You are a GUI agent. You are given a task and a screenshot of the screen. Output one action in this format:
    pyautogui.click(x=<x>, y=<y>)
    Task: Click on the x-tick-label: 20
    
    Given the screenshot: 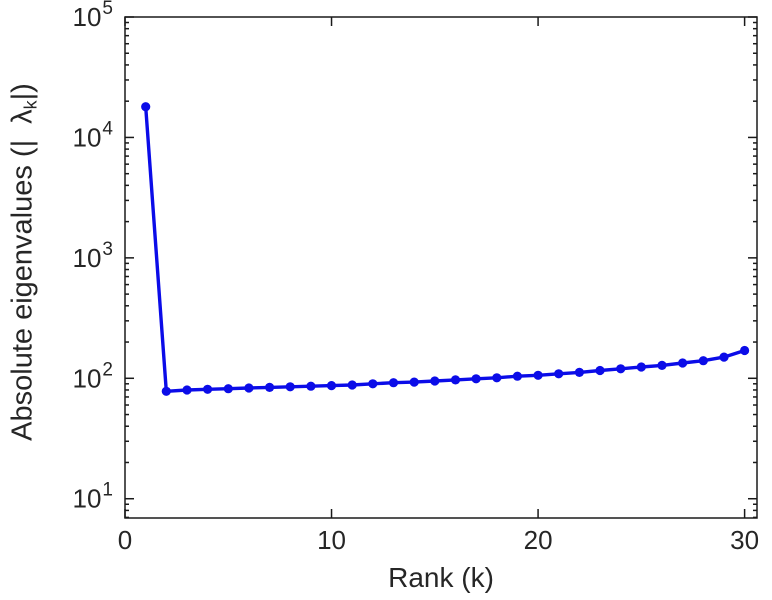 What is the action you would take?
    pyautogui.click(x=538, y=540)
    